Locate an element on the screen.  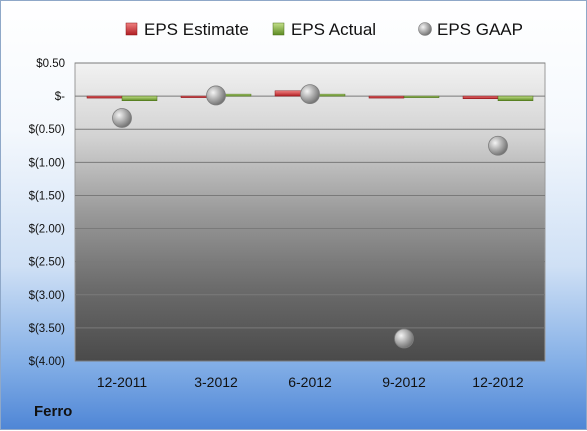
x-tick-label: 6-2012 is located at coordinates (310, 382).